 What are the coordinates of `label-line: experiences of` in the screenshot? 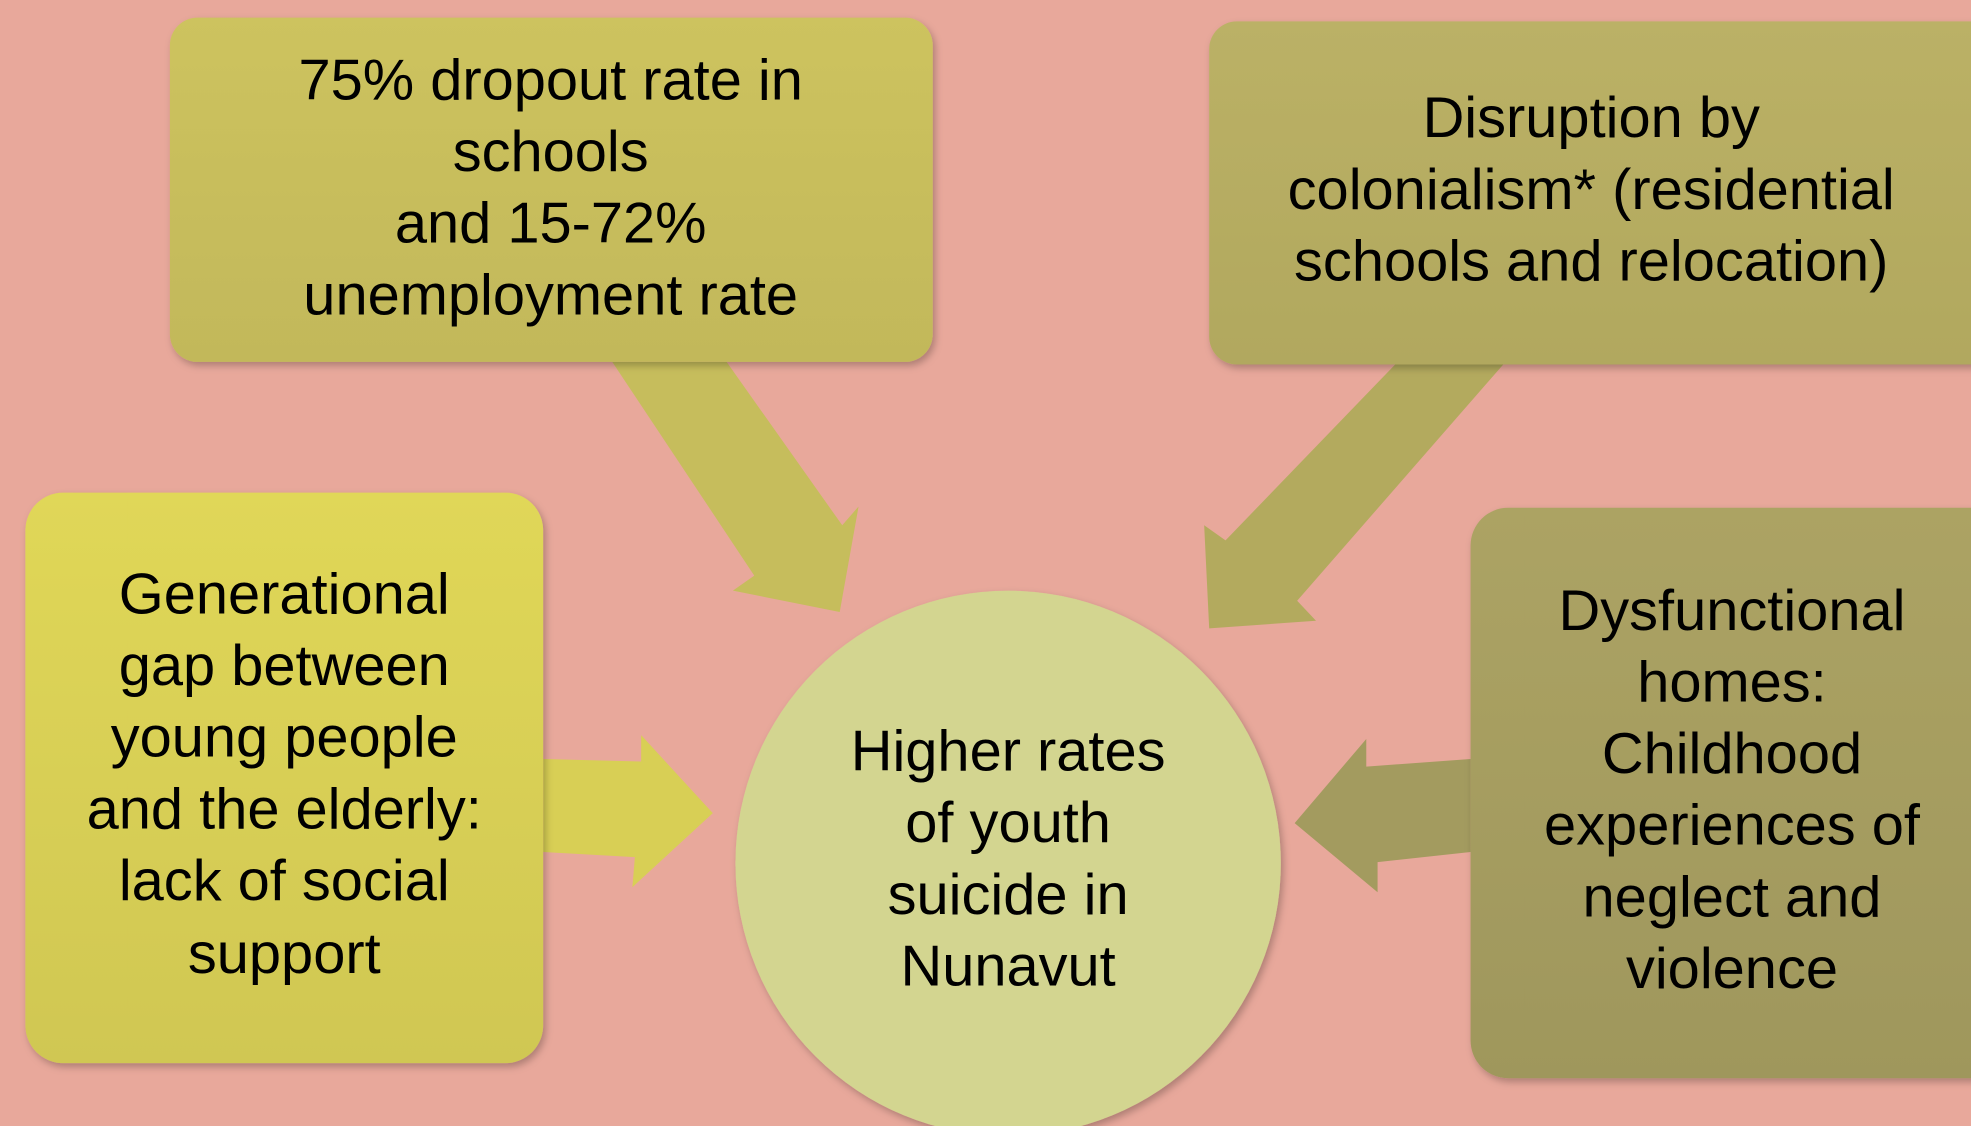 It's located at (1732, 826).